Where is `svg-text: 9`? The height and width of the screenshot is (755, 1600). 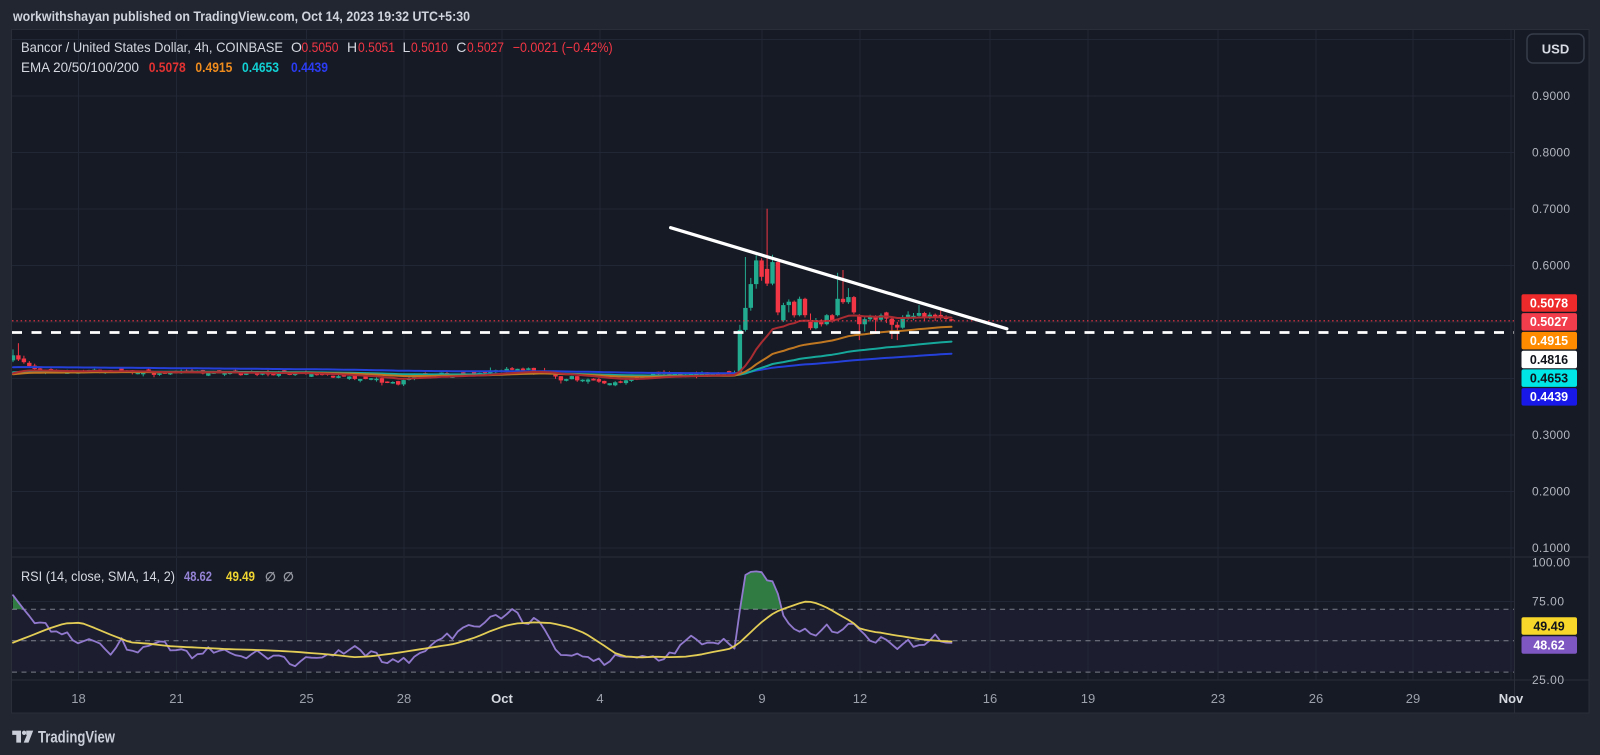 svg-text: 9 is located at coordinates (761, 698).